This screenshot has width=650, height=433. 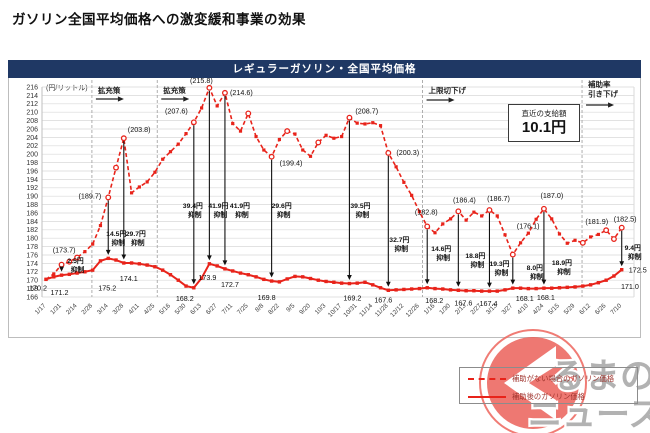 I want to click on svg-text: 1/30, so click(x=445, y=309).